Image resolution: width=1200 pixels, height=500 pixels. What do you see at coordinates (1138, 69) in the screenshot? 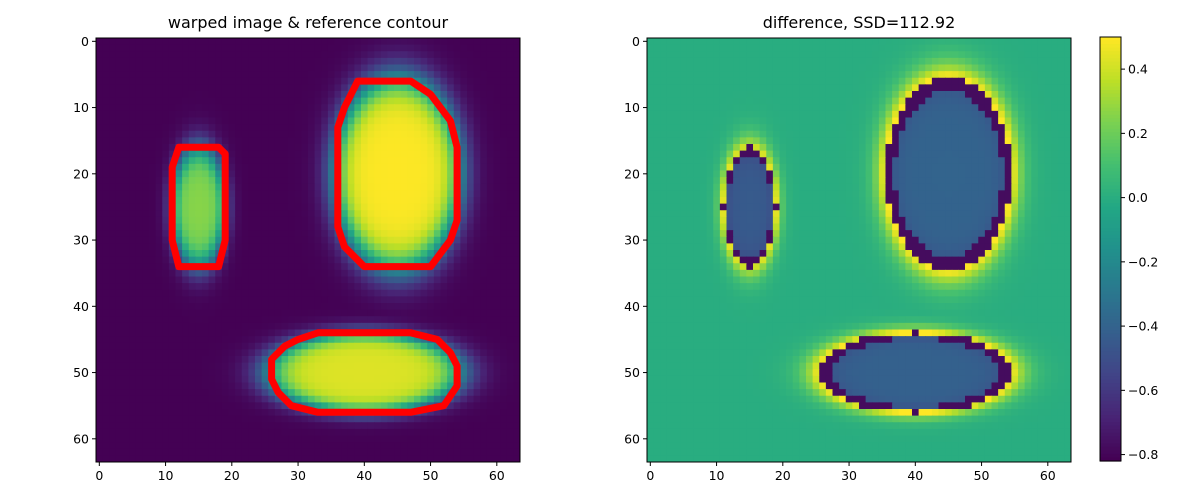
I see `colorbar-tick-label: 0.4` at bounding box center [1138, 69].